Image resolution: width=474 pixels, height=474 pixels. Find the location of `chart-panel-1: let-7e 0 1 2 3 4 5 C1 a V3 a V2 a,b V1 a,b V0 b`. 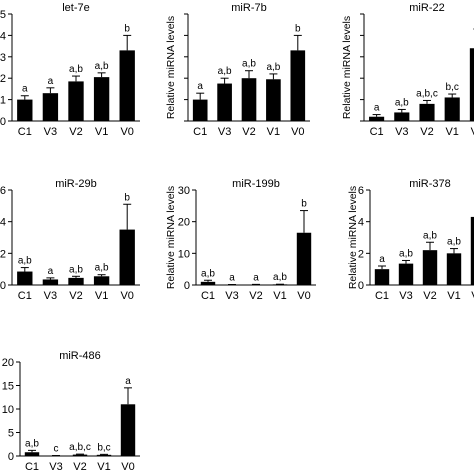

chart-panel-1: let-7e 0 1 2 3 4 5 C1 a V3 a V2 a,b V1 a,b V0 b is located at coordinates (70, 70).